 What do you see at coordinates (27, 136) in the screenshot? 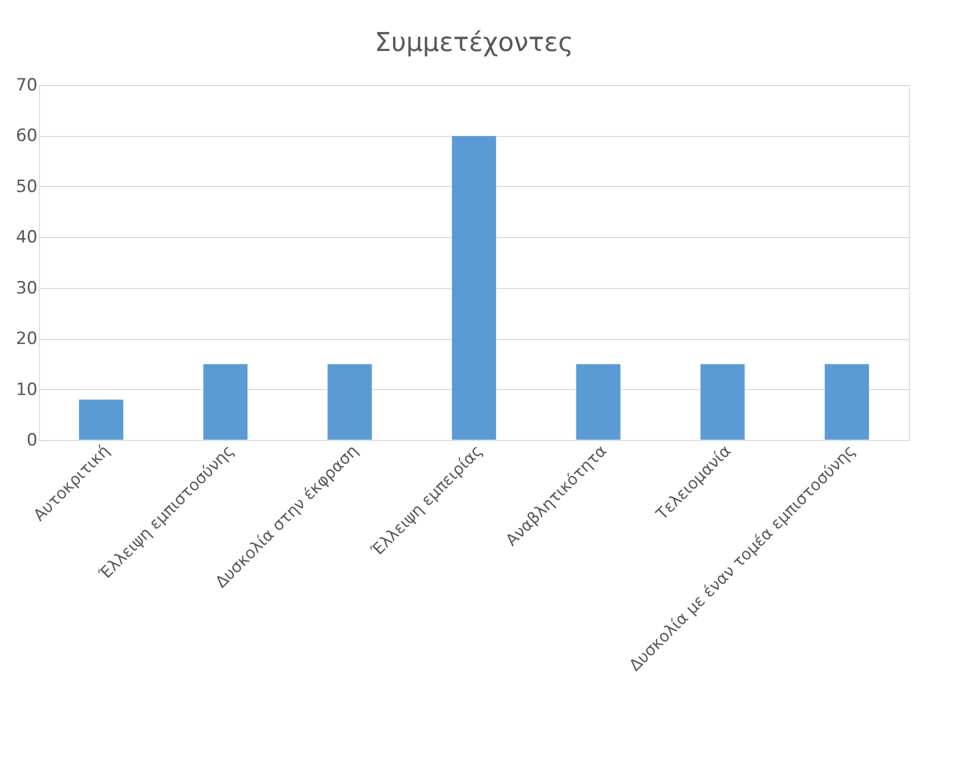
I see `y-tick-label: 60` at bounding box center [27, 136].